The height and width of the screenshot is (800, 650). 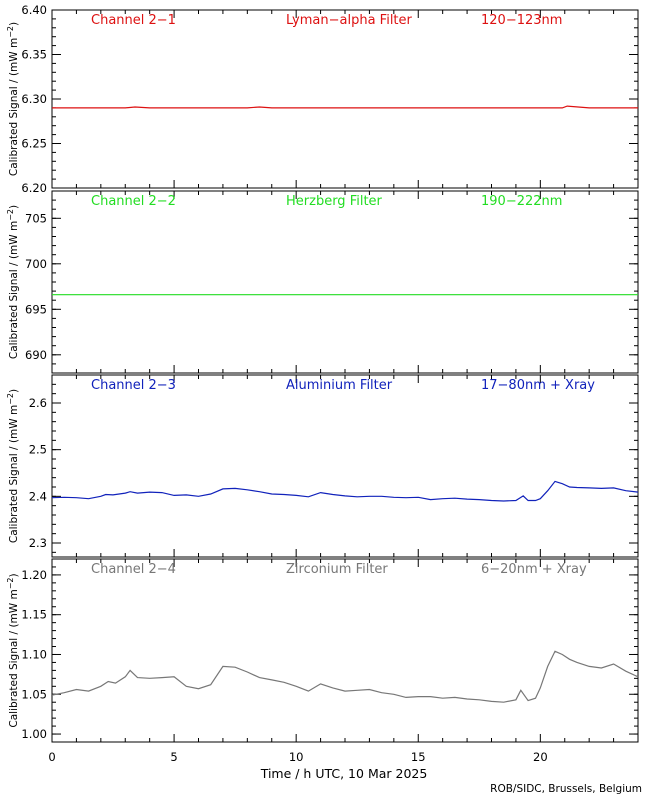 What do you see at coordinates (34, 694) in the screenshot?
I see `y-tick-label: 1.05` at bounding box center [34, 694].